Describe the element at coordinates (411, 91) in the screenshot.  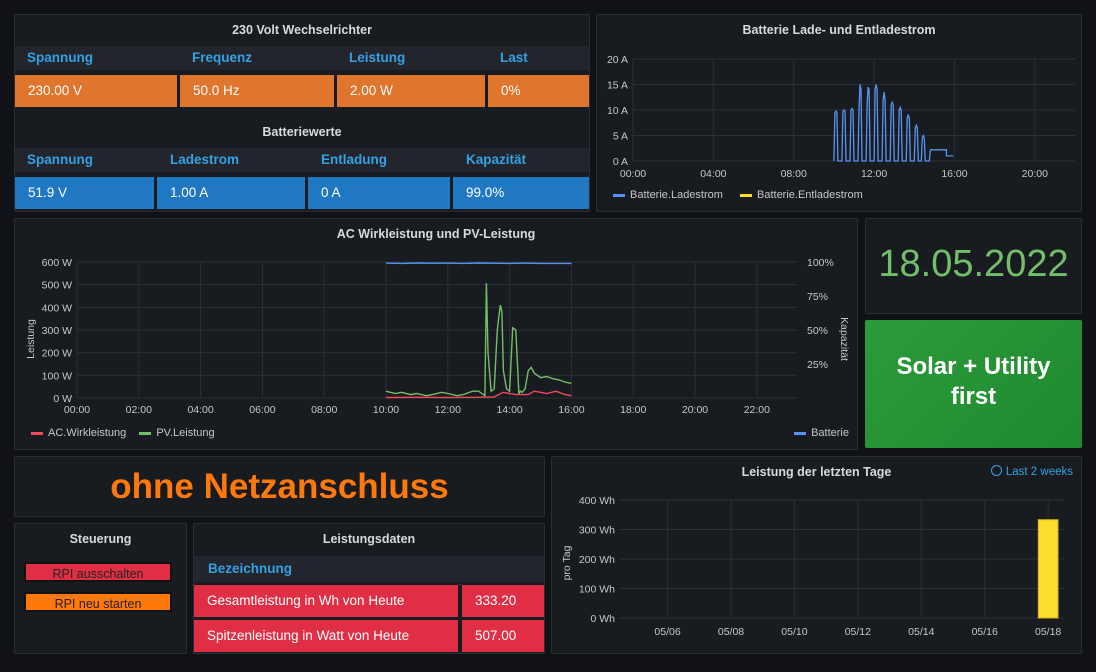
I see `inverter-power-value: 2.00 W` at that location.